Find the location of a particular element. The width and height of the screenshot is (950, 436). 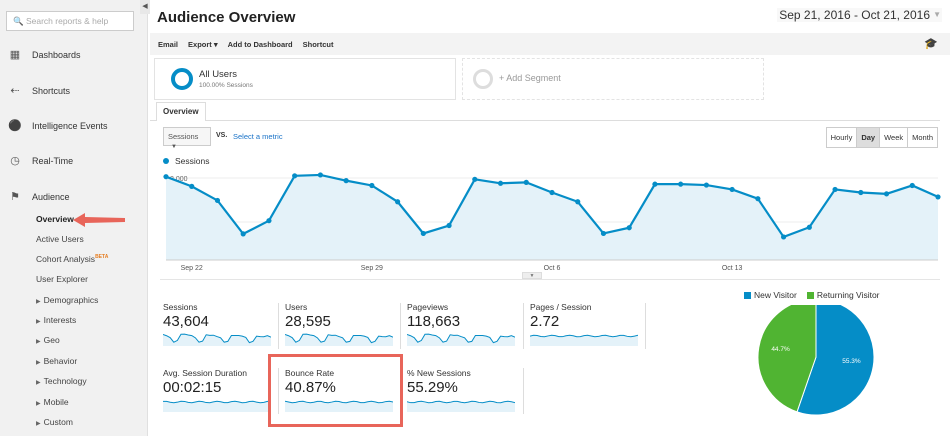

select-metric-link: Select a metric is located at coordinates (258, 136).